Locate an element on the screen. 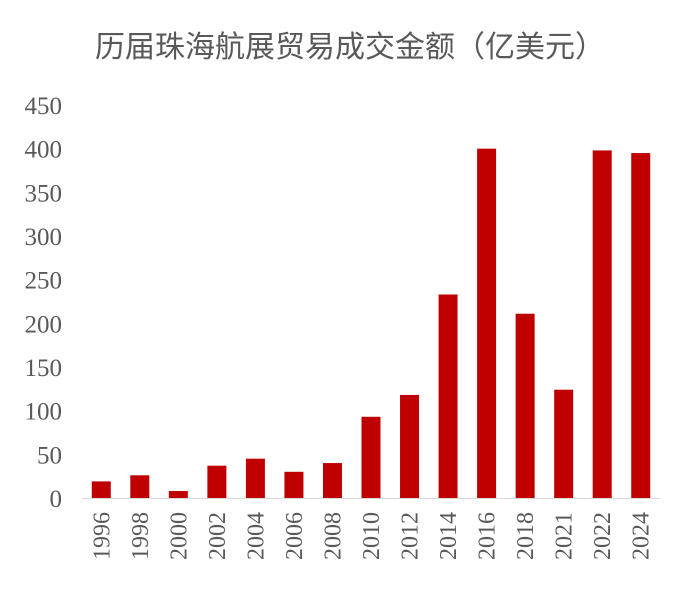 The image size is (700, 593). x-tick-label: 2002 is located at coordinates (218, 536).